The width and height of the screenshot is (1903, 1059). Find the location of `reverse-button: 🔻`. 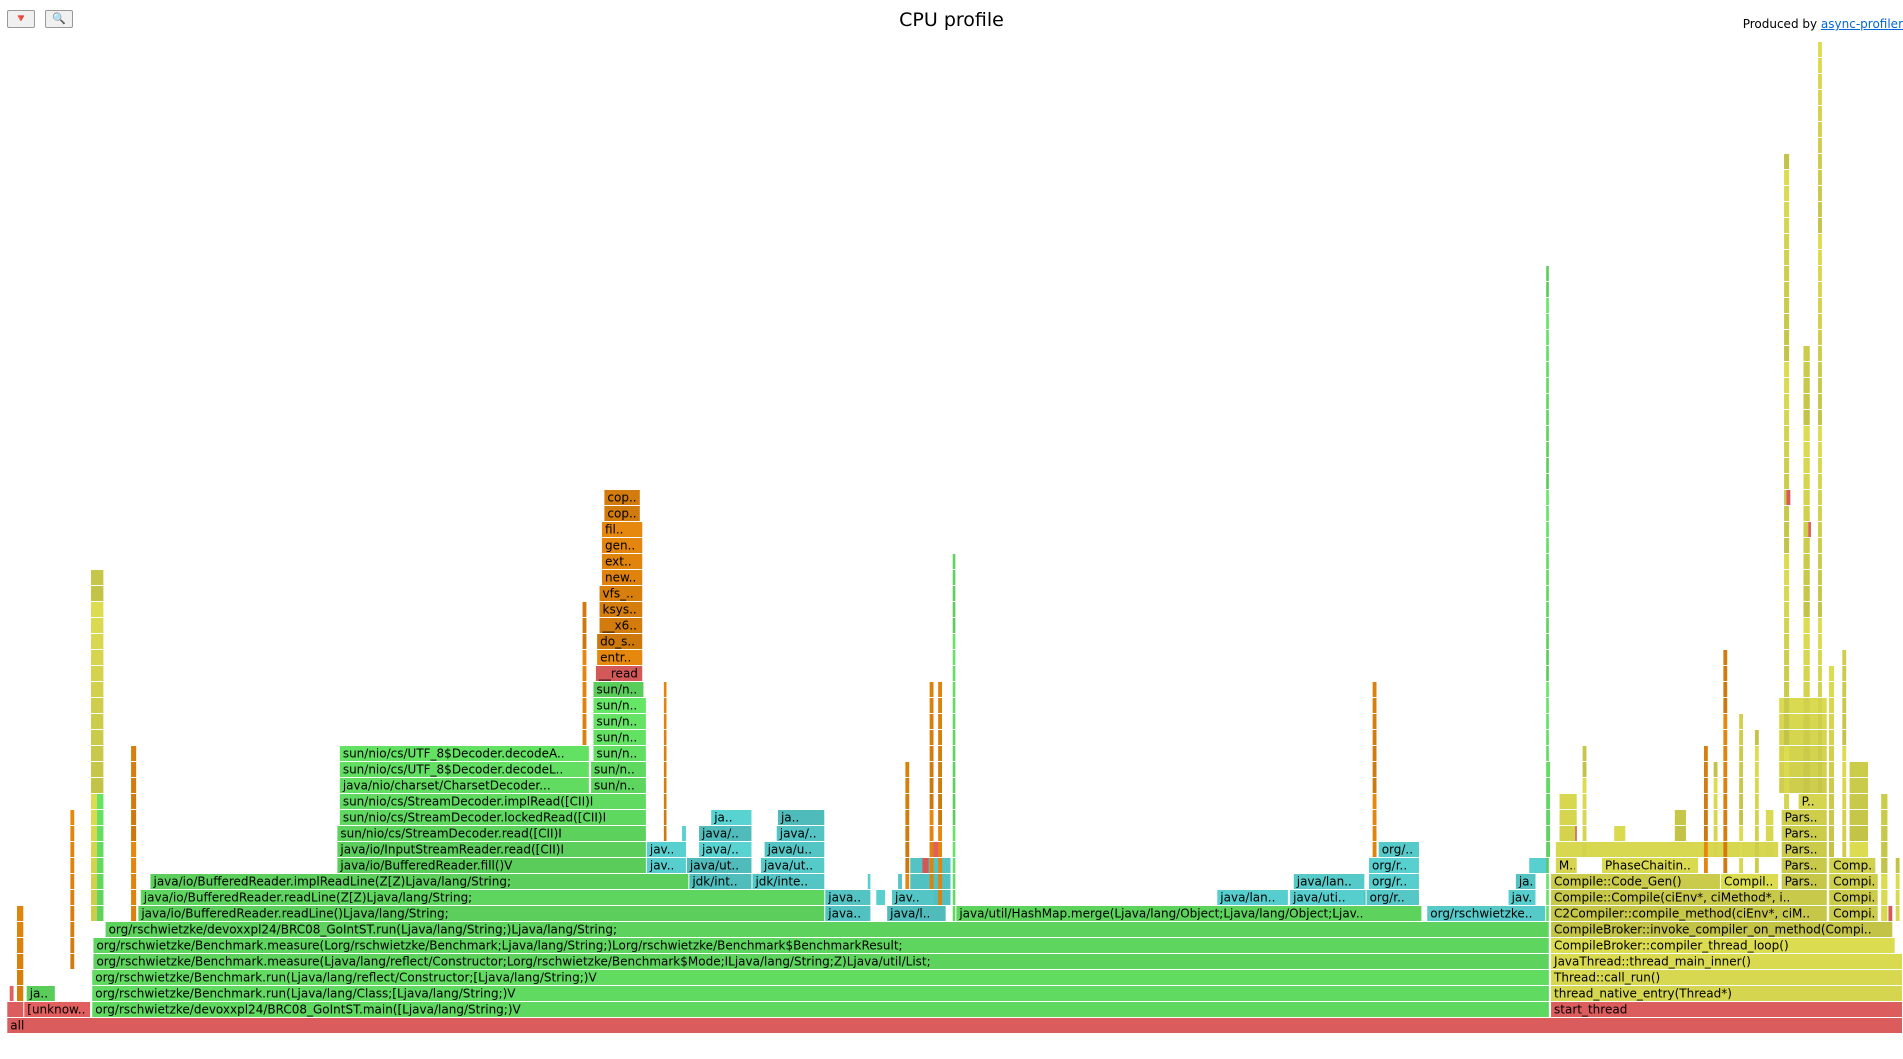

reverse-button: 🔻 is located at coordinates (21, 19).